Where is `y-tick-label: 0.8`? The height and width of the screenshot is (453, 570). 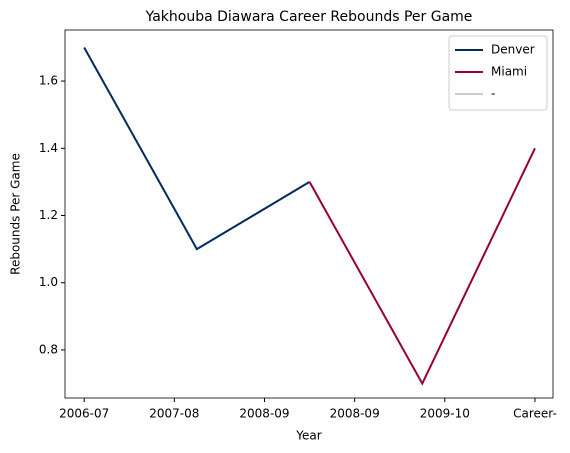
y-tick-label: 0.8 is located at coordinates (48, 349).